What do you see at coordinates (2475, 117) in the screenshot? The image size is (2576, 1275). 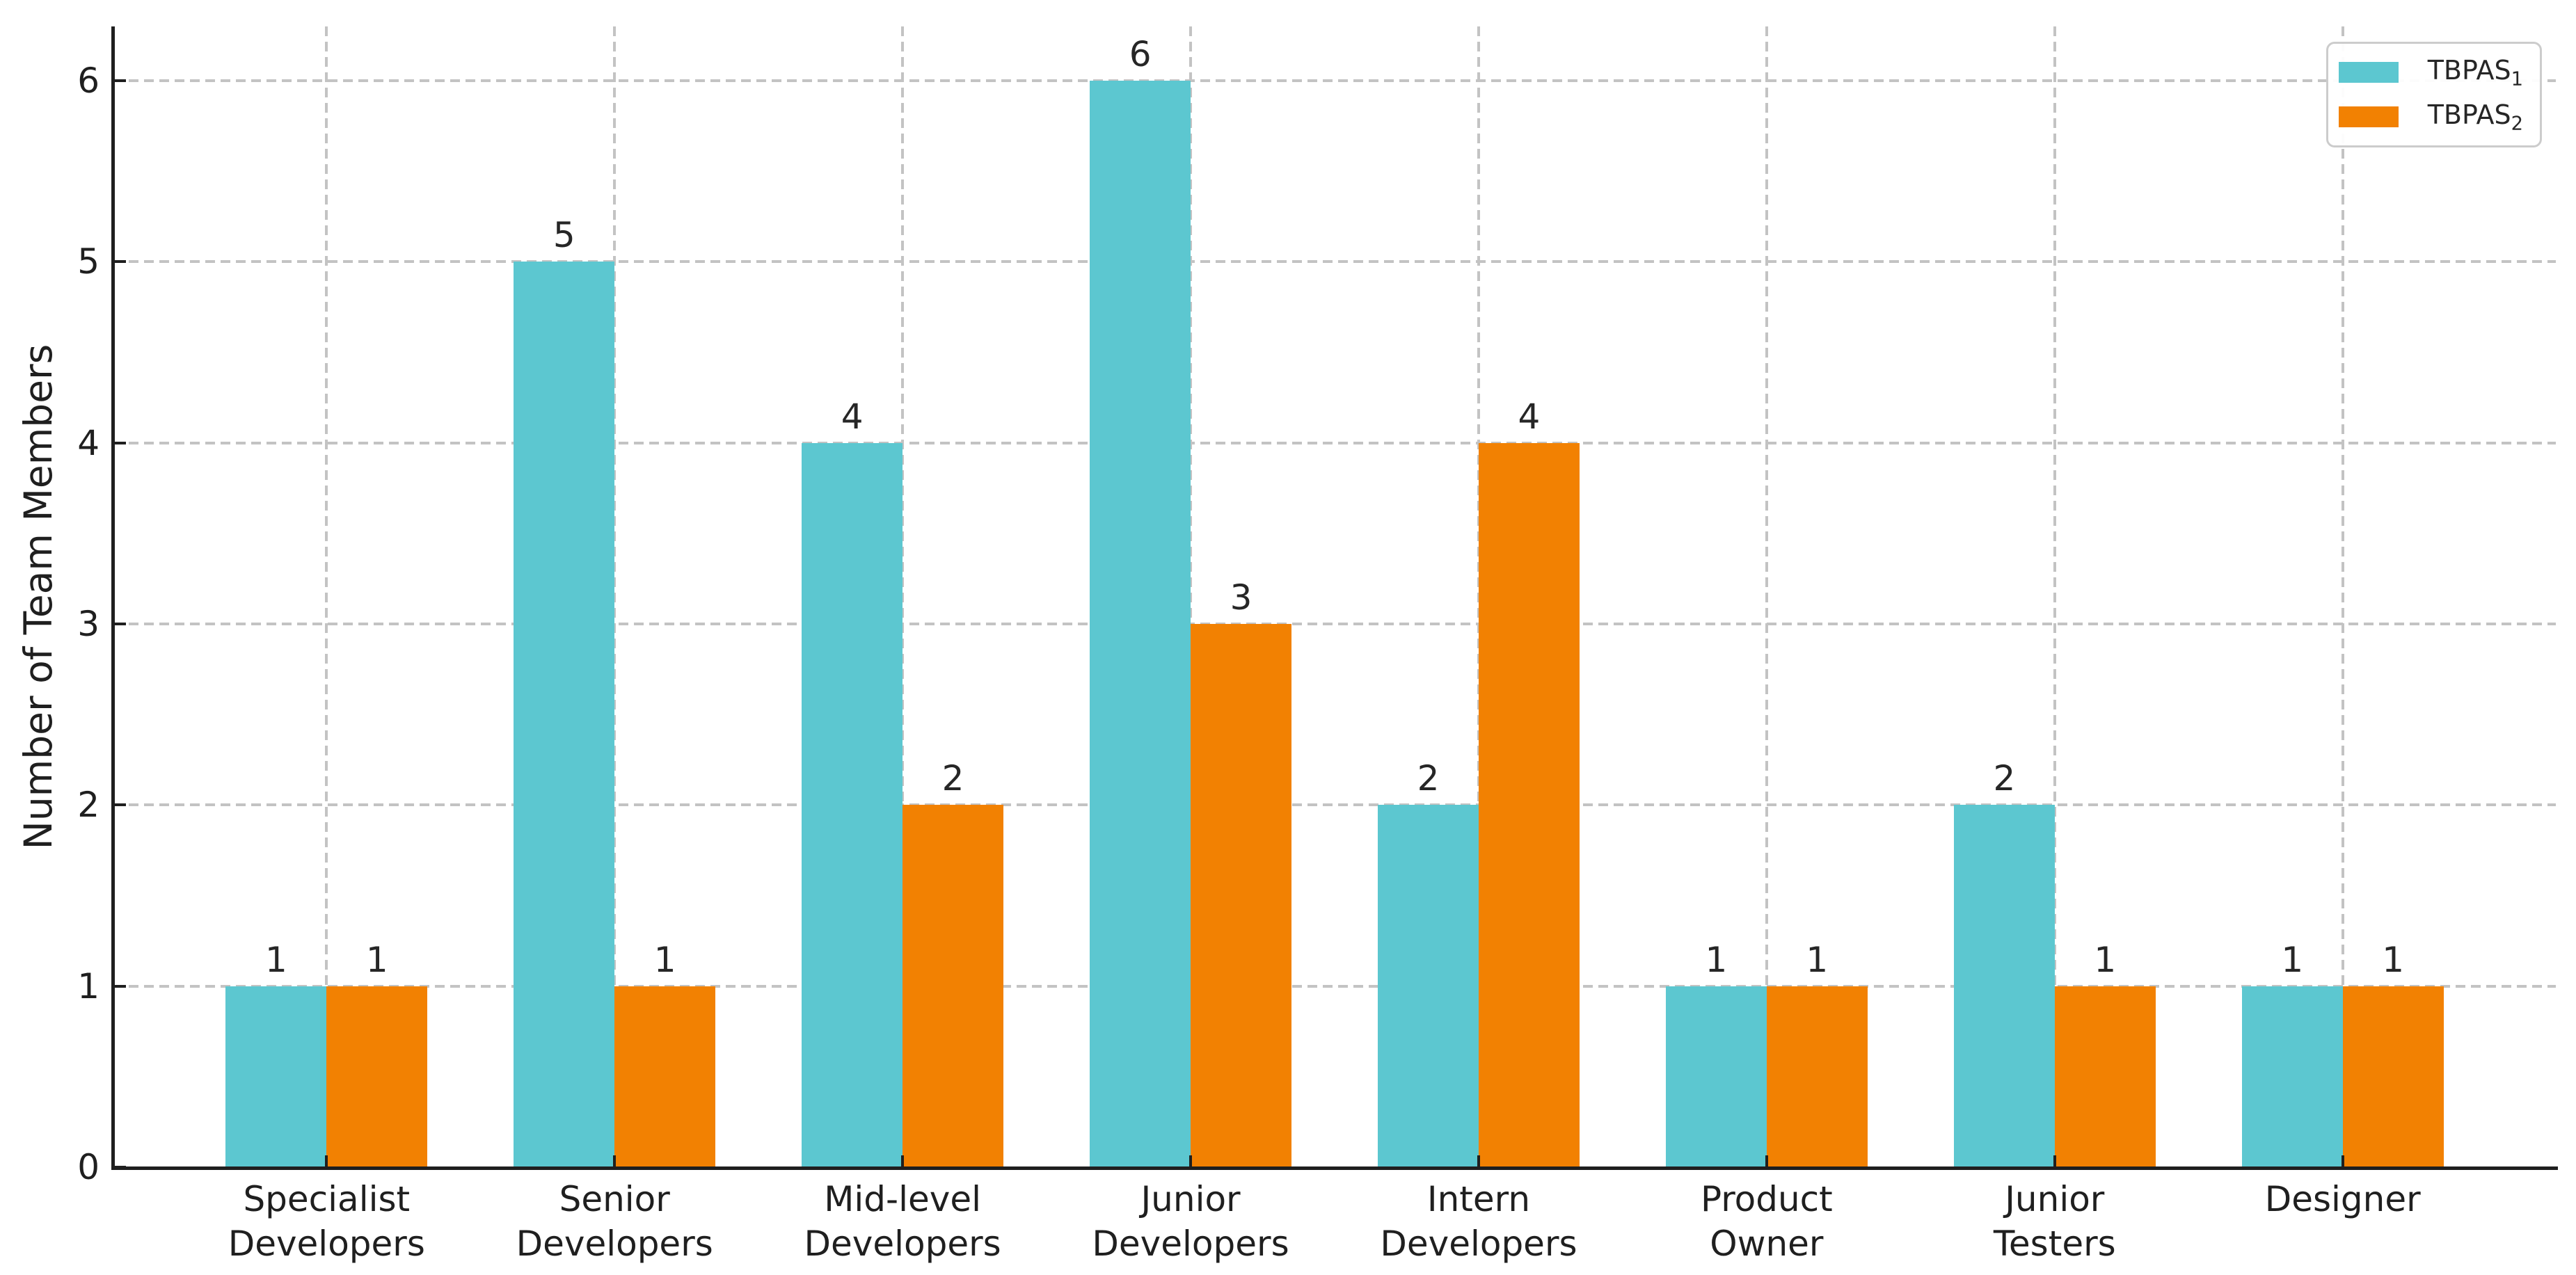 I see `legend-label: TBPAS2` at bounding box center [2475, 117].